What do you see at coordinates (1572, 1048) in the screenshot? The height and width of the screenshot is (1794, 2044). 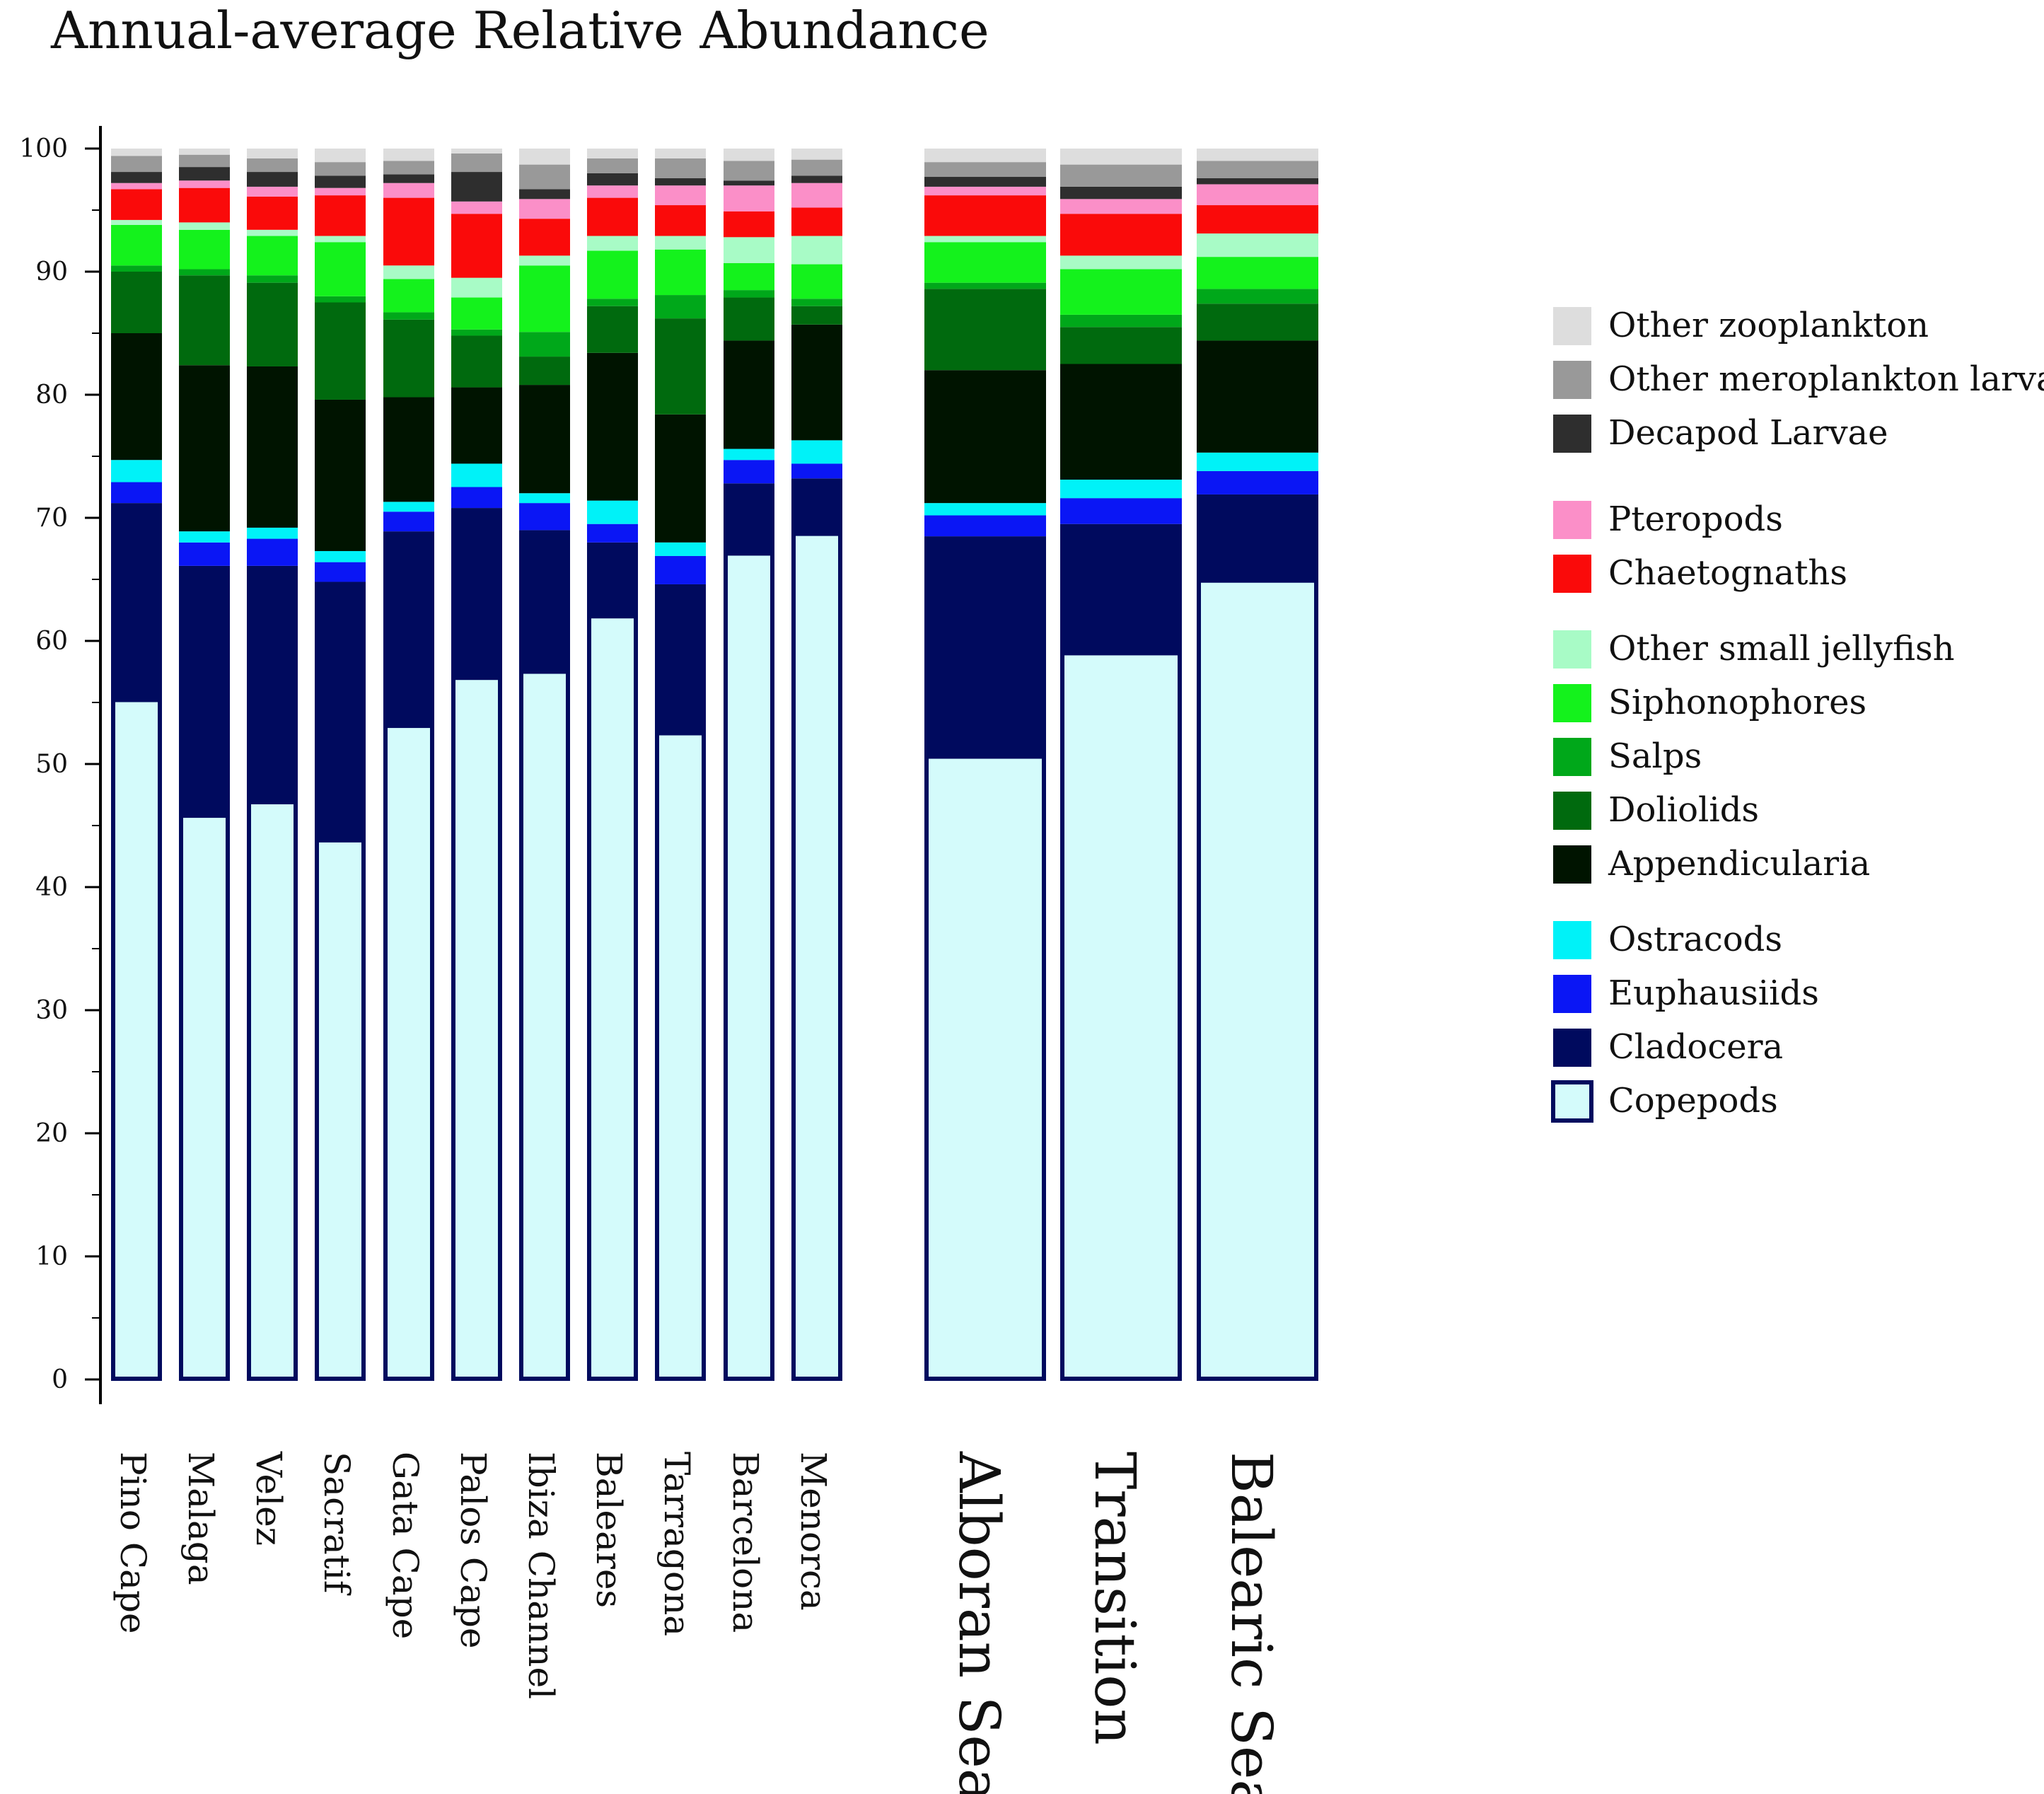 I see `legend-swatch-cladocera` at bounding box center [1572, 1048].